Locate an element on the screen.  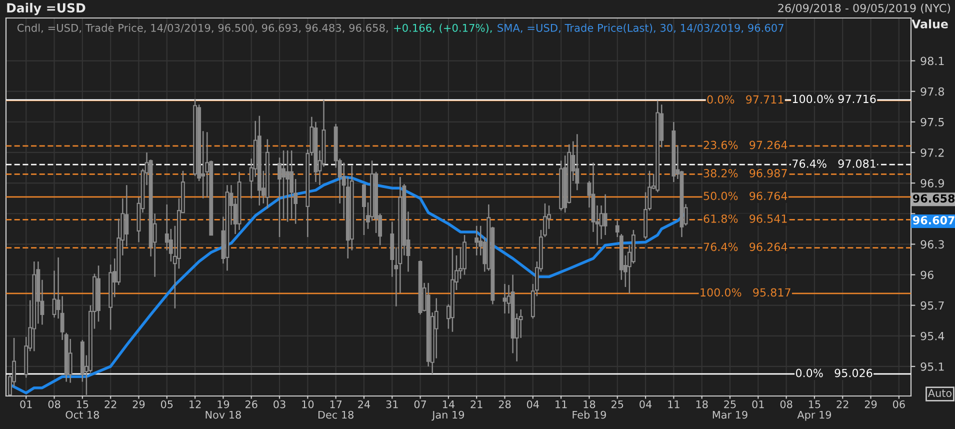
text: 96.607 is located at coordinates (933, 220).